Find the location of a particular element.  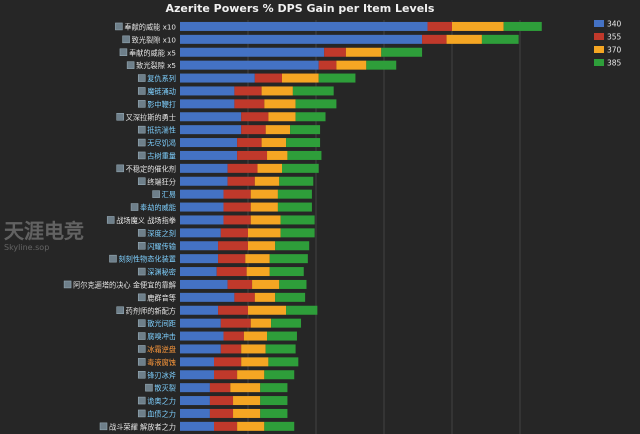

category-label: 战场魔义 战场指拳 is located at coordinates (146, 220).